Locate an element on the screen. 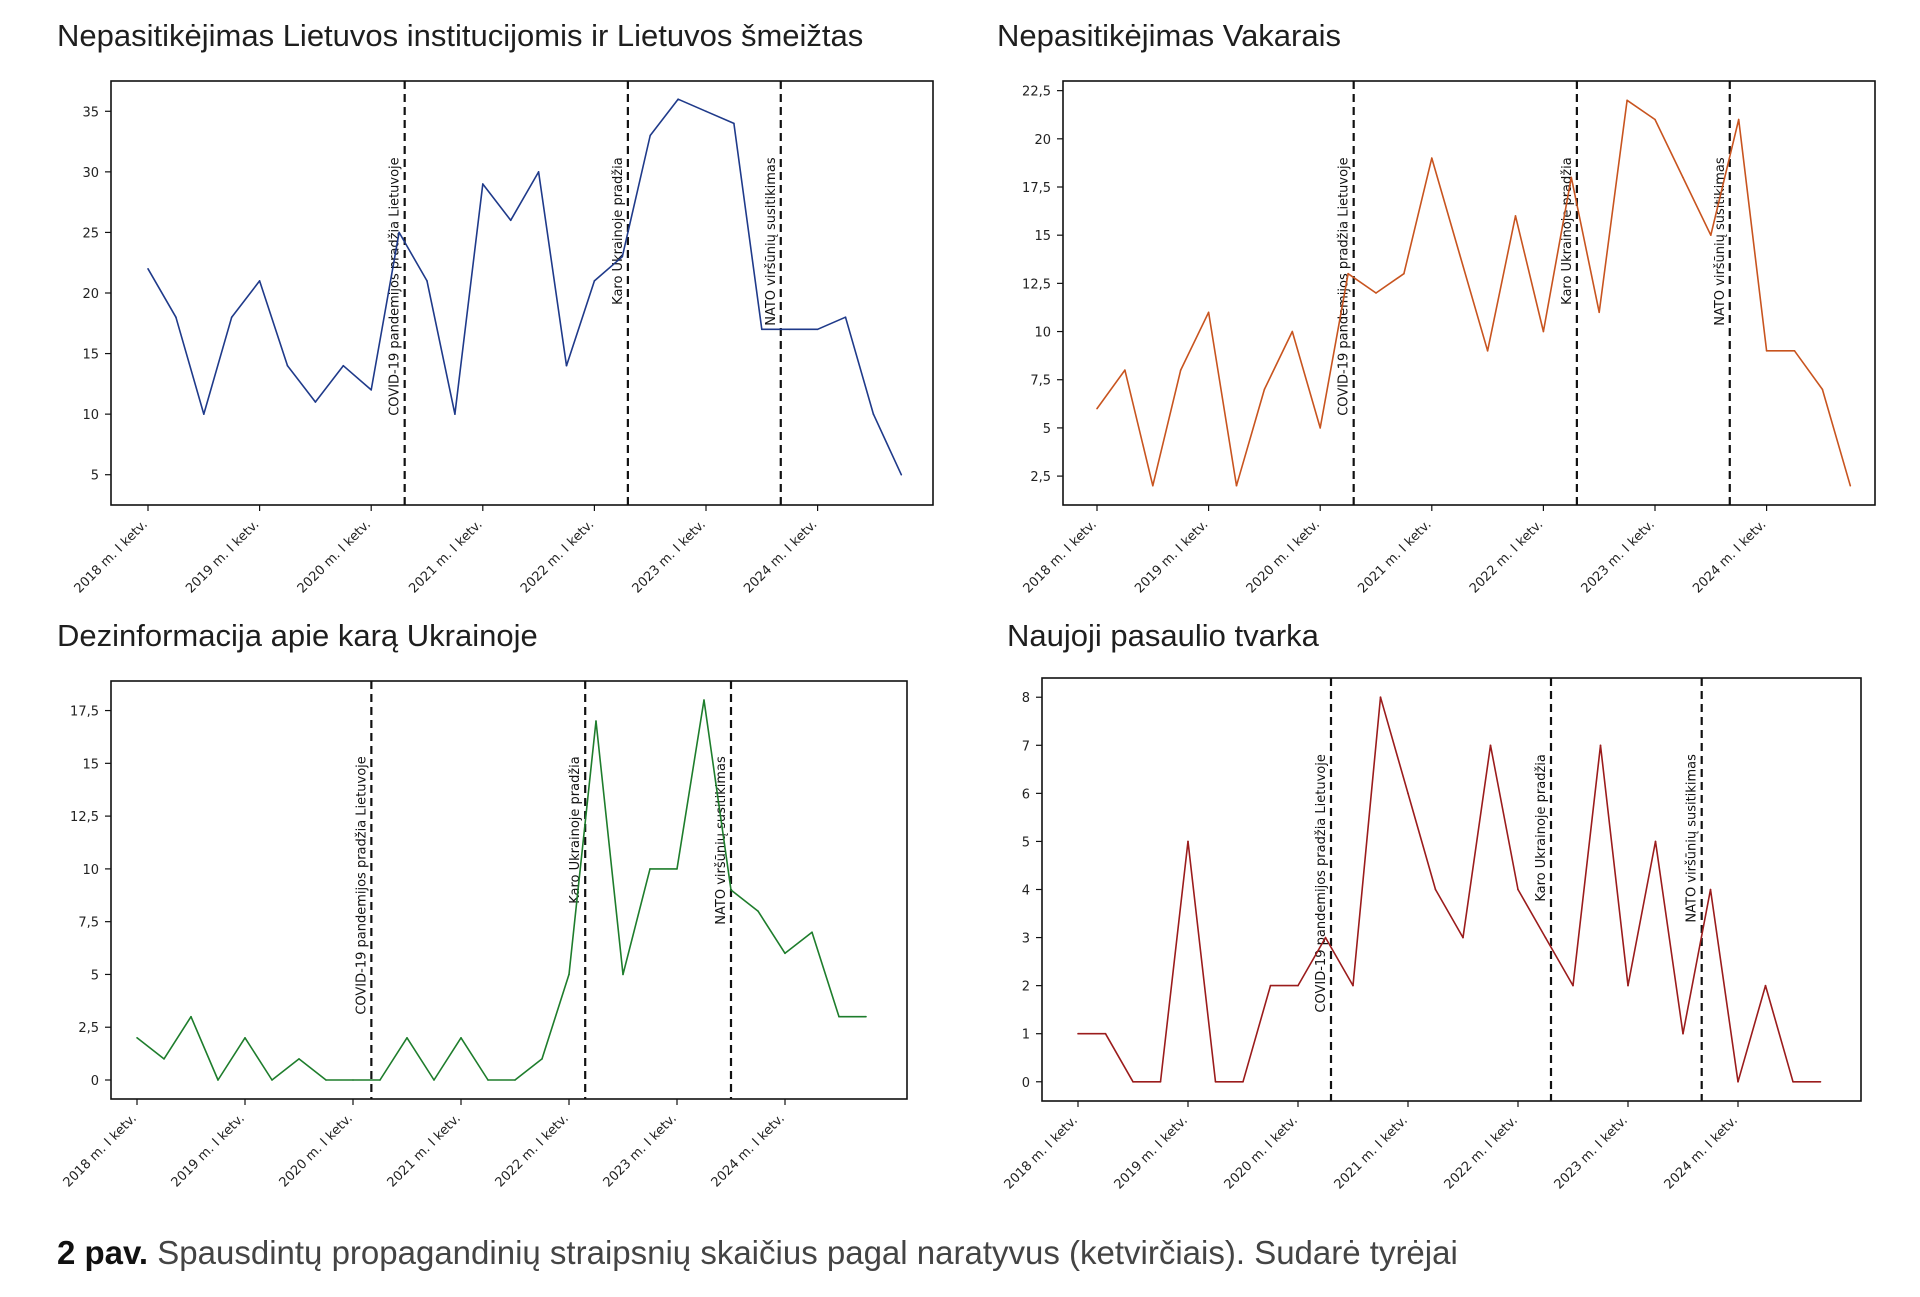  plot-frame is located at coordinates (509, 890).